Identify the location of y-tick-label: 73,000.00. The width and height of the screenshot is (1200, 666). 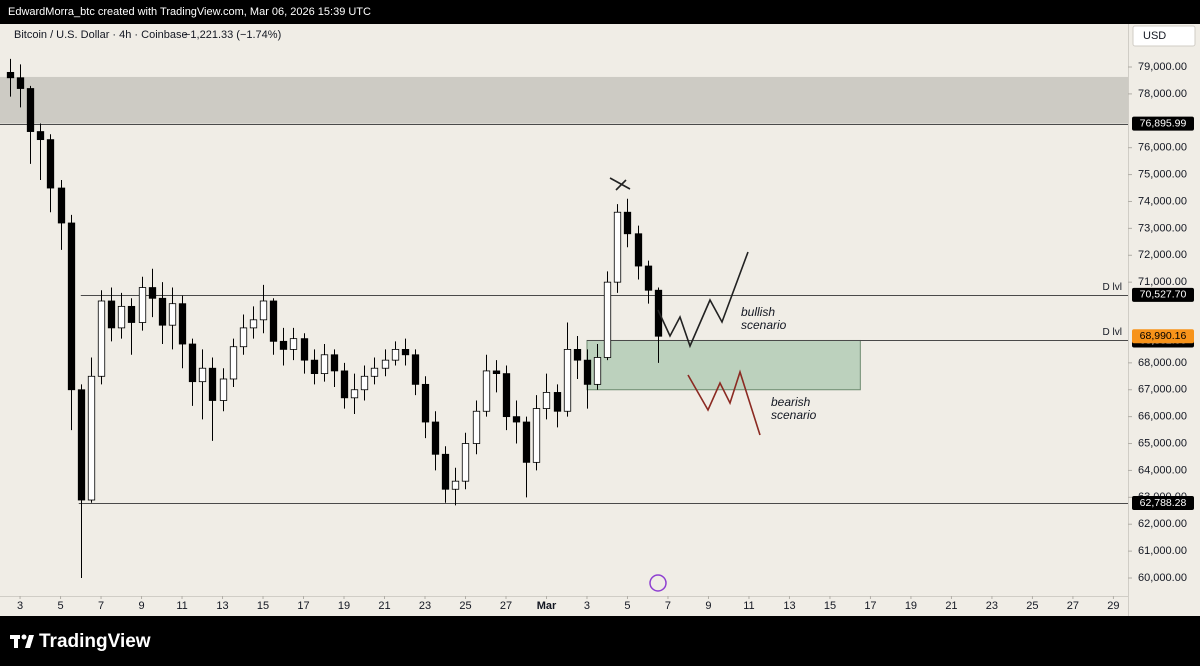
(1162, 228).